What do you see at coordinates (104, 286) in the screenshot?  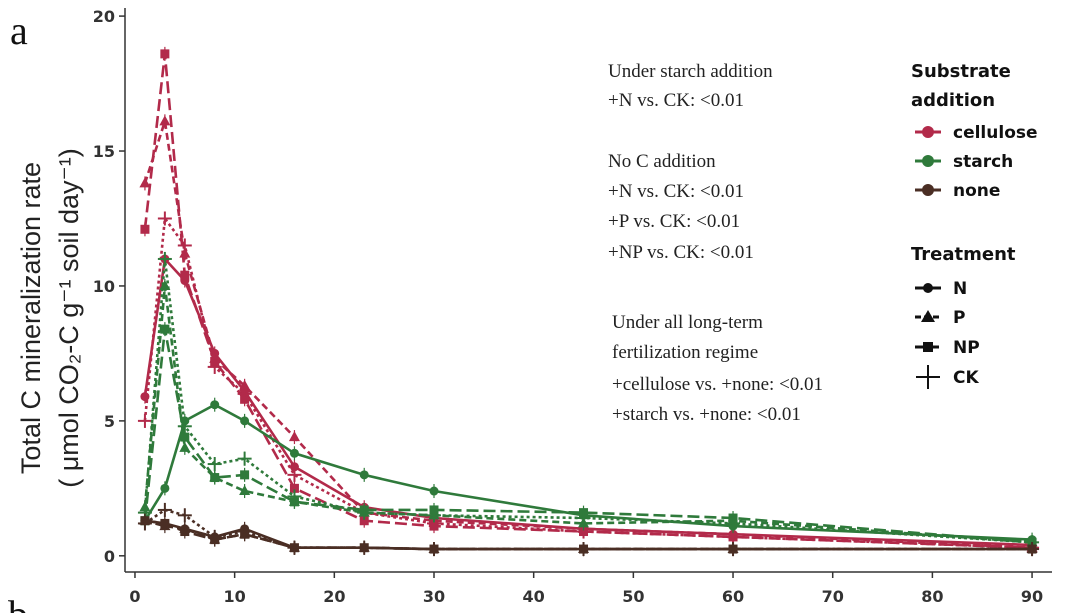 I see `y-tick-label: 10` at bounding box center [104, 286].